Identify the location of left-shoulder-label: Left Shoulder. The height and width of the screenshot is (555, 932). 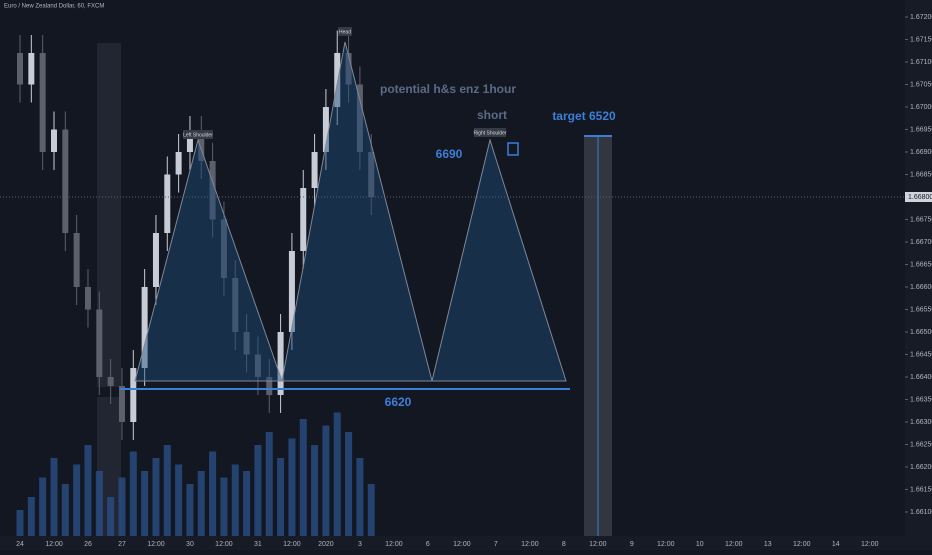
(198, 135).